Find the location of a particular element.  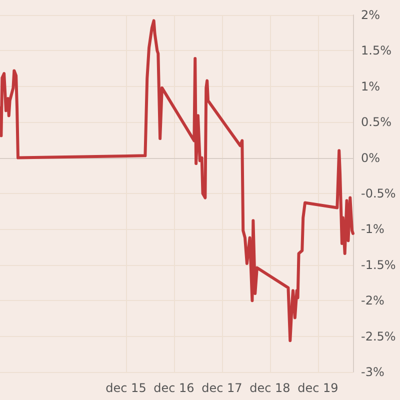

y-tick-label: -3% is located at coordinates (372, 372).